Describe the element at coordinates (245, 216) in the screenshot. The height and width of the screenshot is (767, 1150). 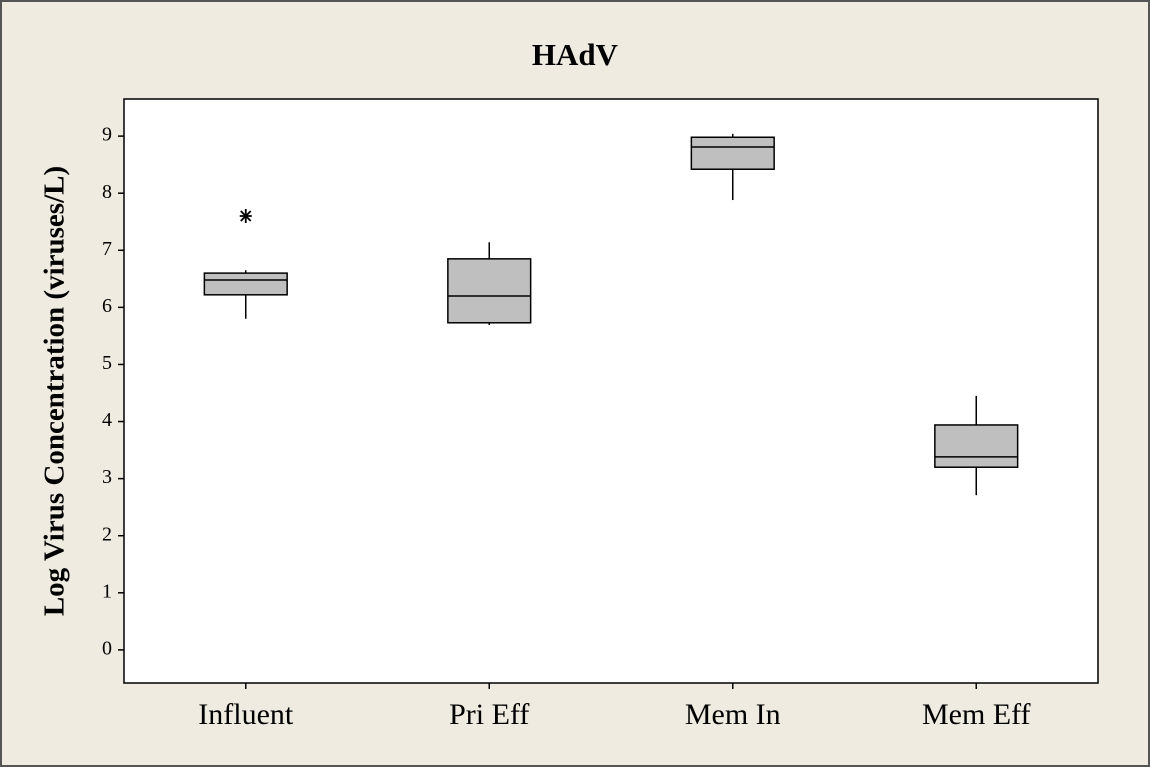
I see `outlier` at that location.